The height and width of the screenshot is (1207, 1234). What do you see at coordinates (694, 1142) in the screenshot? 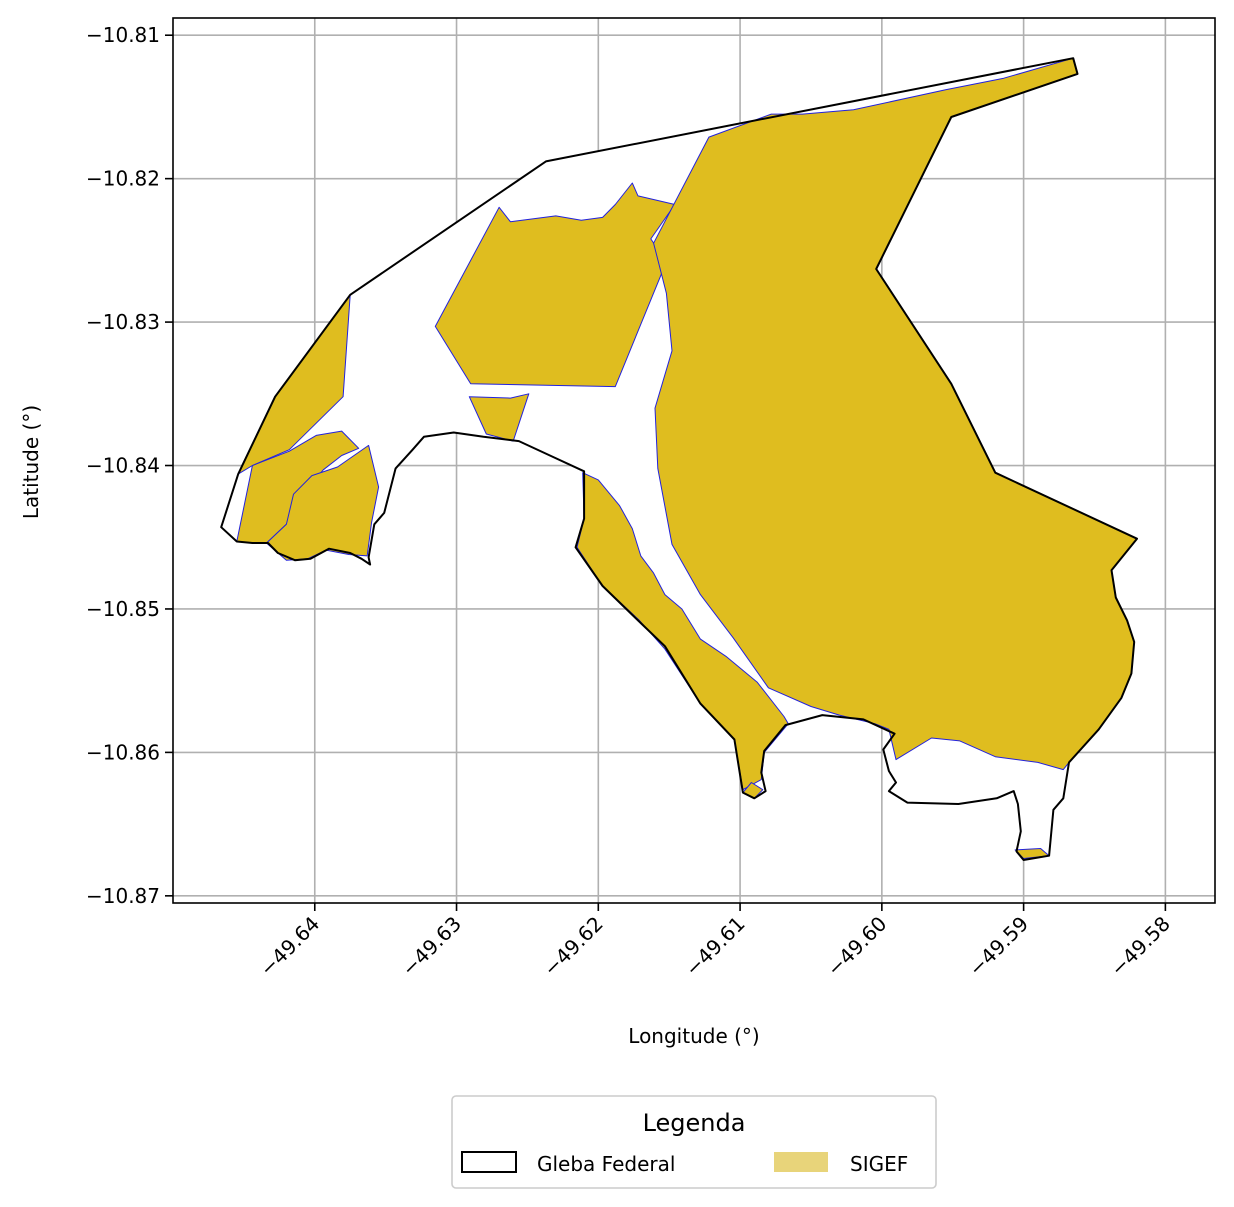
I see `legend: Legenda Gleba Federal SIGEF` at bounding box center [694, 1142].